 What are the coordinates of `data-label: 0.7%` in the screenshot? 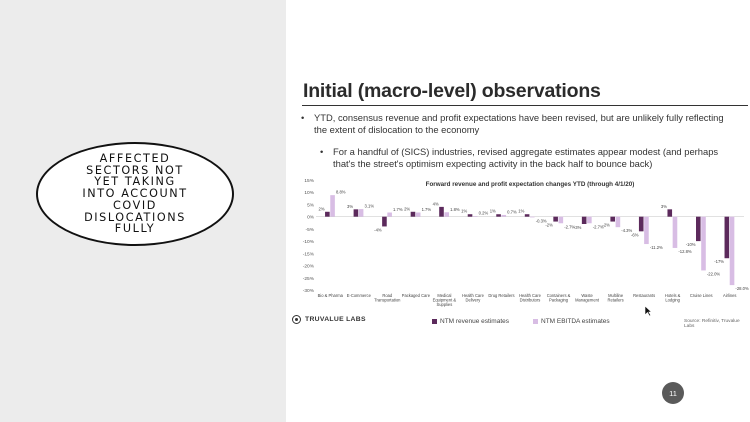 It's located at (512, 211).